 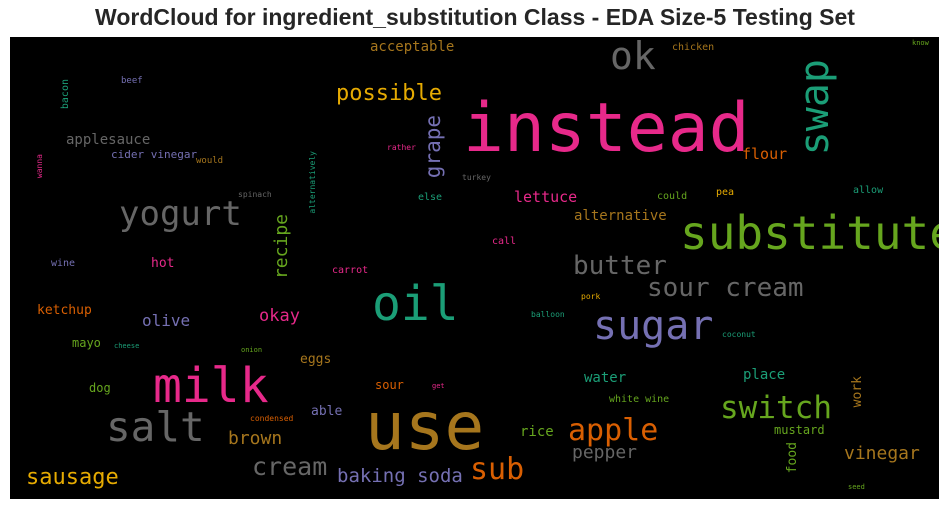 What do you see at coordinates (86, 343) in the screenshot?
I see `word-mayo: mayo` at bounding box center [86, 343].